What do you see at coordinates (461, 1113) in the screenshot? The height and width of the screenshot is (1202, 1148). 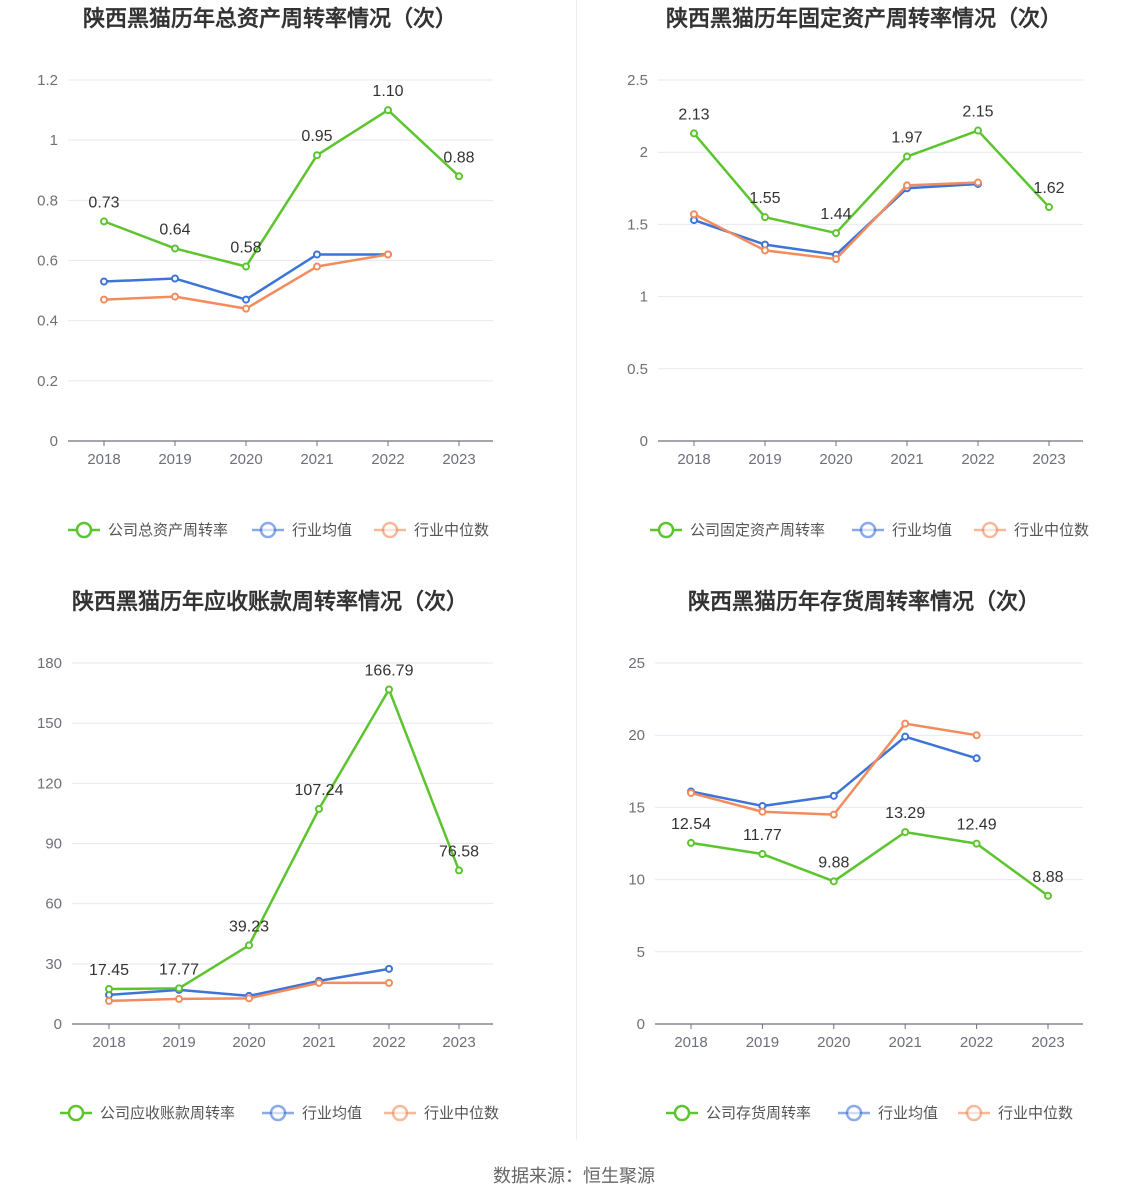 I see `legend-label: 行业中位数` at bounding box center [461, 1113].